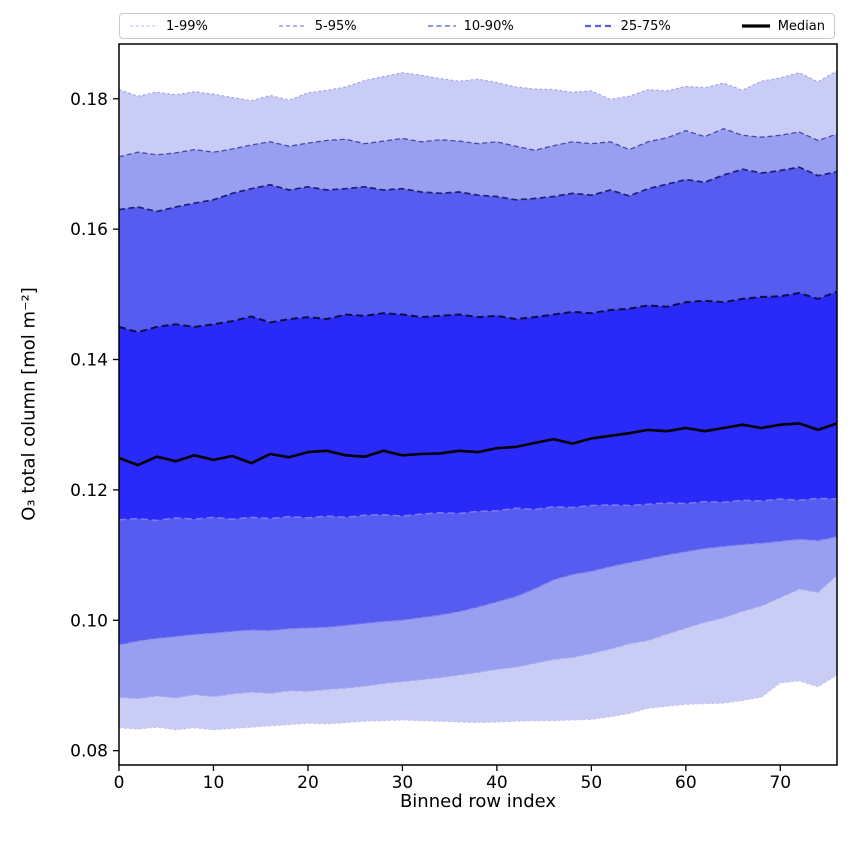 Image resolution: width=850 pixels, height=850 pixels. What do you see at coordinates (89, 752) in the screenshot?
I see `y-tick-label: 0.08` at bounding box center [89, 752].